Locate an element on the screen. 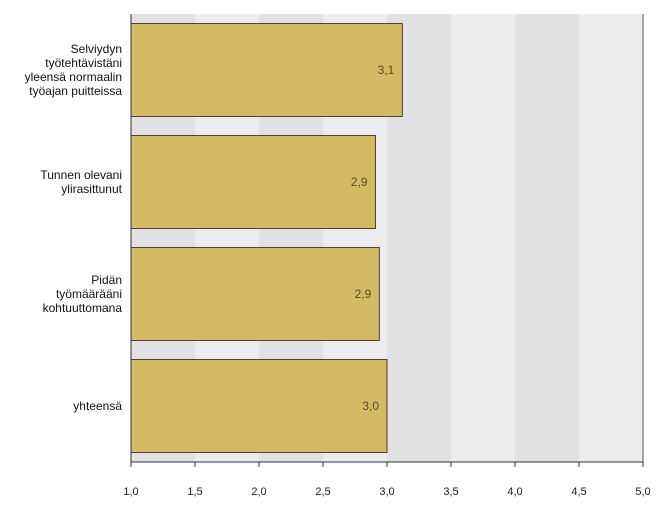 The height and width of the screenshot is (513, 665). x-tick-label: 5,0 is located at coordinates (642, 492).